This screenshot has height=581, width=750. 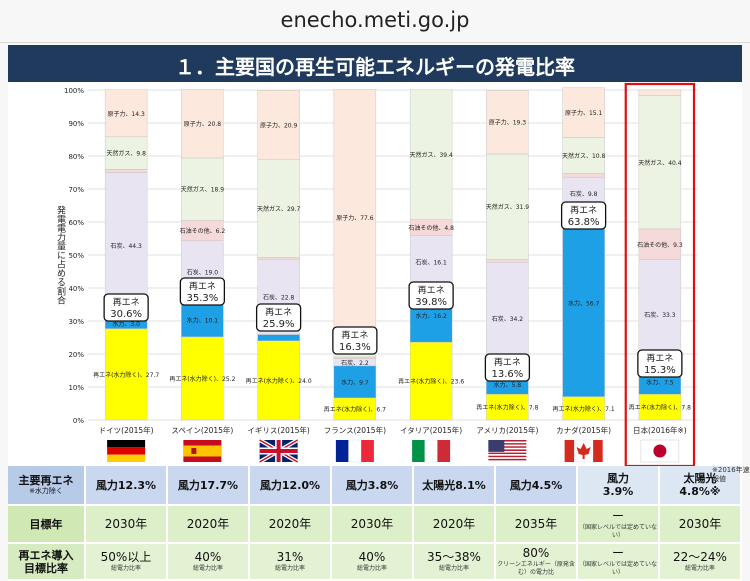 I want to click on x-tick-label: フランス(2015年), so click(x=355, y=430).